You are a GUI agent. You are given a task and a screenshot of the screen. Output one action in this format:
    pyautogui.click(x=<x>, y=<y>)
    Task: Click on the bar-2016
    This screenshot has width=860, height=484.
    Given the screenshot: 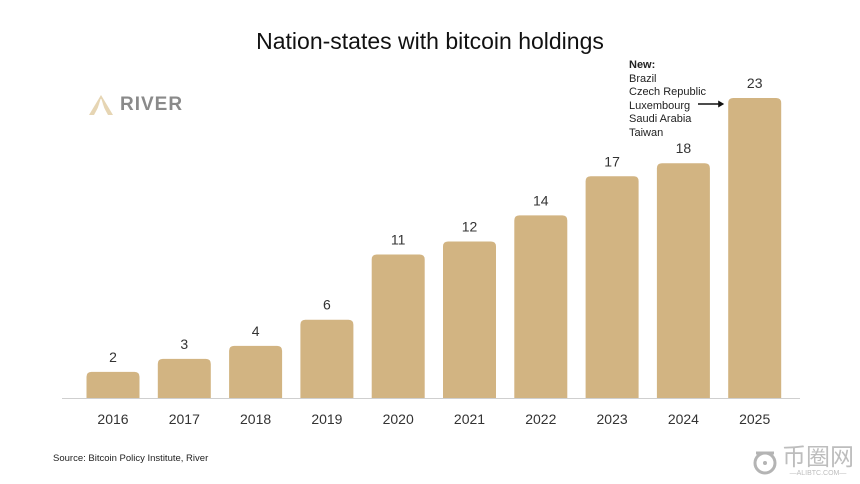 What is the action you would take?
    pyautogui.click(x=113, y=384)
    